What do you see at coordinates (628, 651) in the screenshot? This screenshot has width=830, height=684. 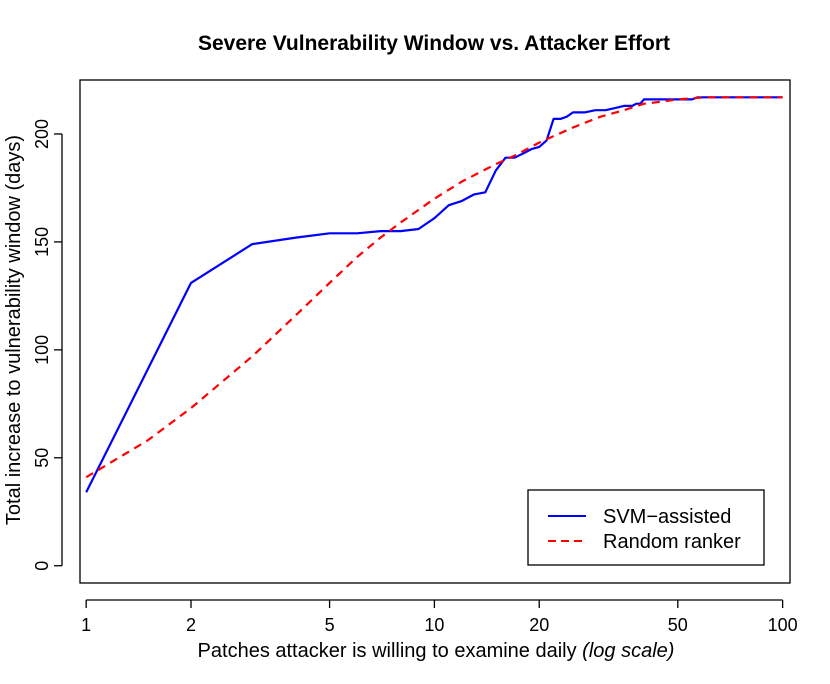 I see `x-axis-label-italic: (log scale)` at bounding box center [628, 651].